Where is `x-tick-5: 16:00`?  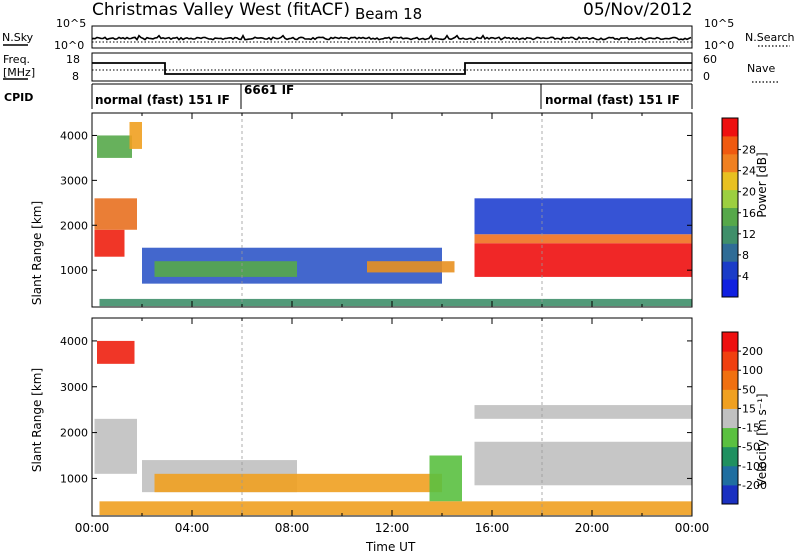 x-tick-5: 16:00 is located at coordinates (492, 528).